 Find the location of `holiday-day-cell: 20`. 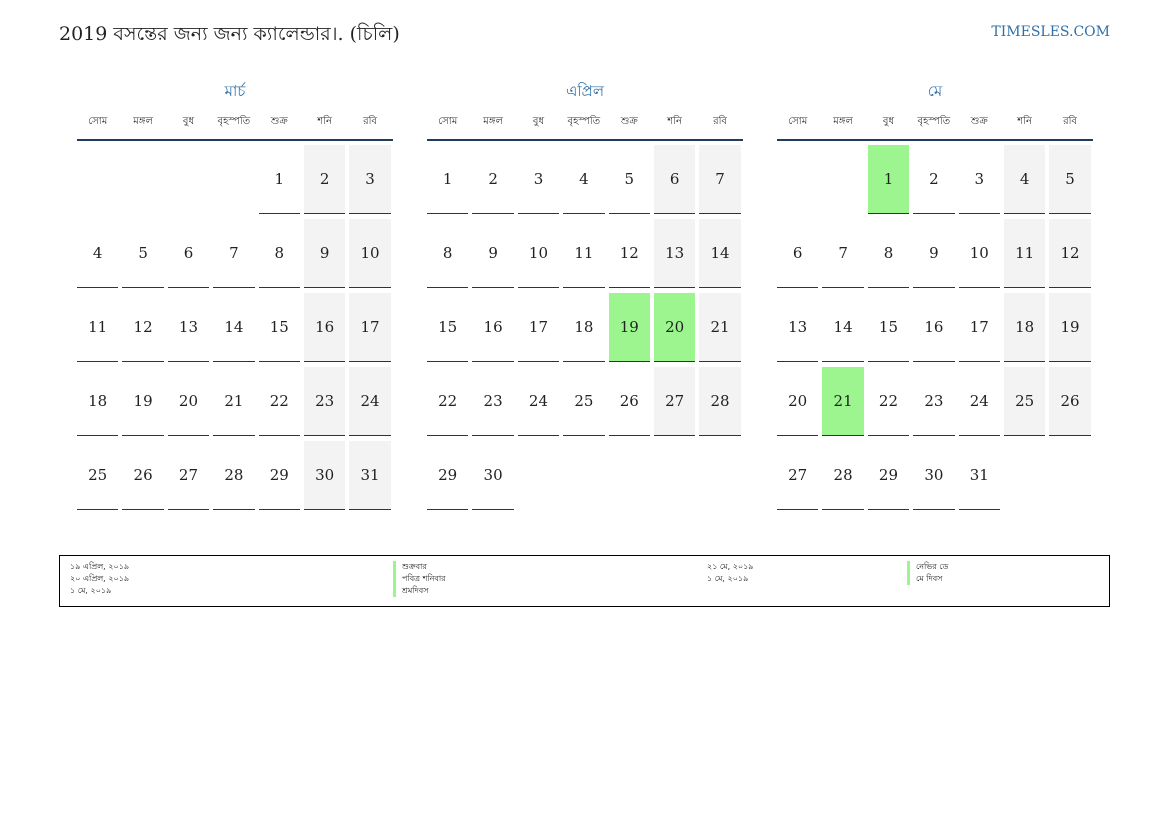

holiday-day-cell: 20 is located at coordinates (674, 327).